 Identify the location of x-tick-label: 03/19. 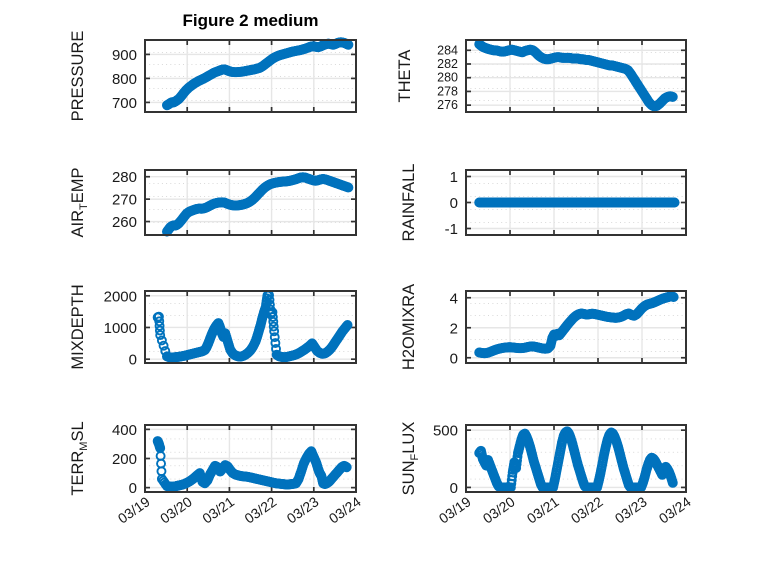
(134, 509).